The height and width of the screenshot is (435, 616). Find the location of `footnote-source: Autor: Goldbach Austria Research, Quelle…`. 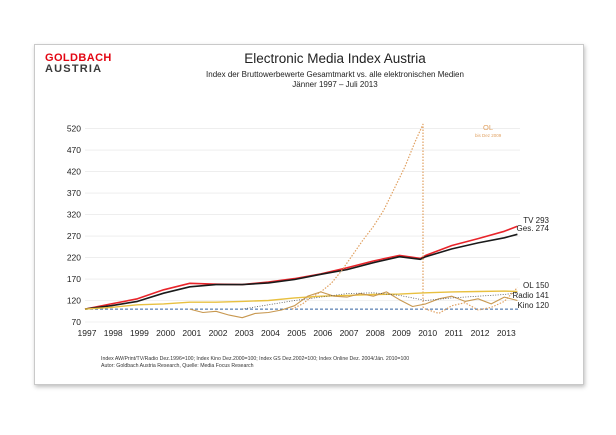

footnote-source: Autor: Goldbach Austria Research, Quelle… is located at coordinates (177, 366).